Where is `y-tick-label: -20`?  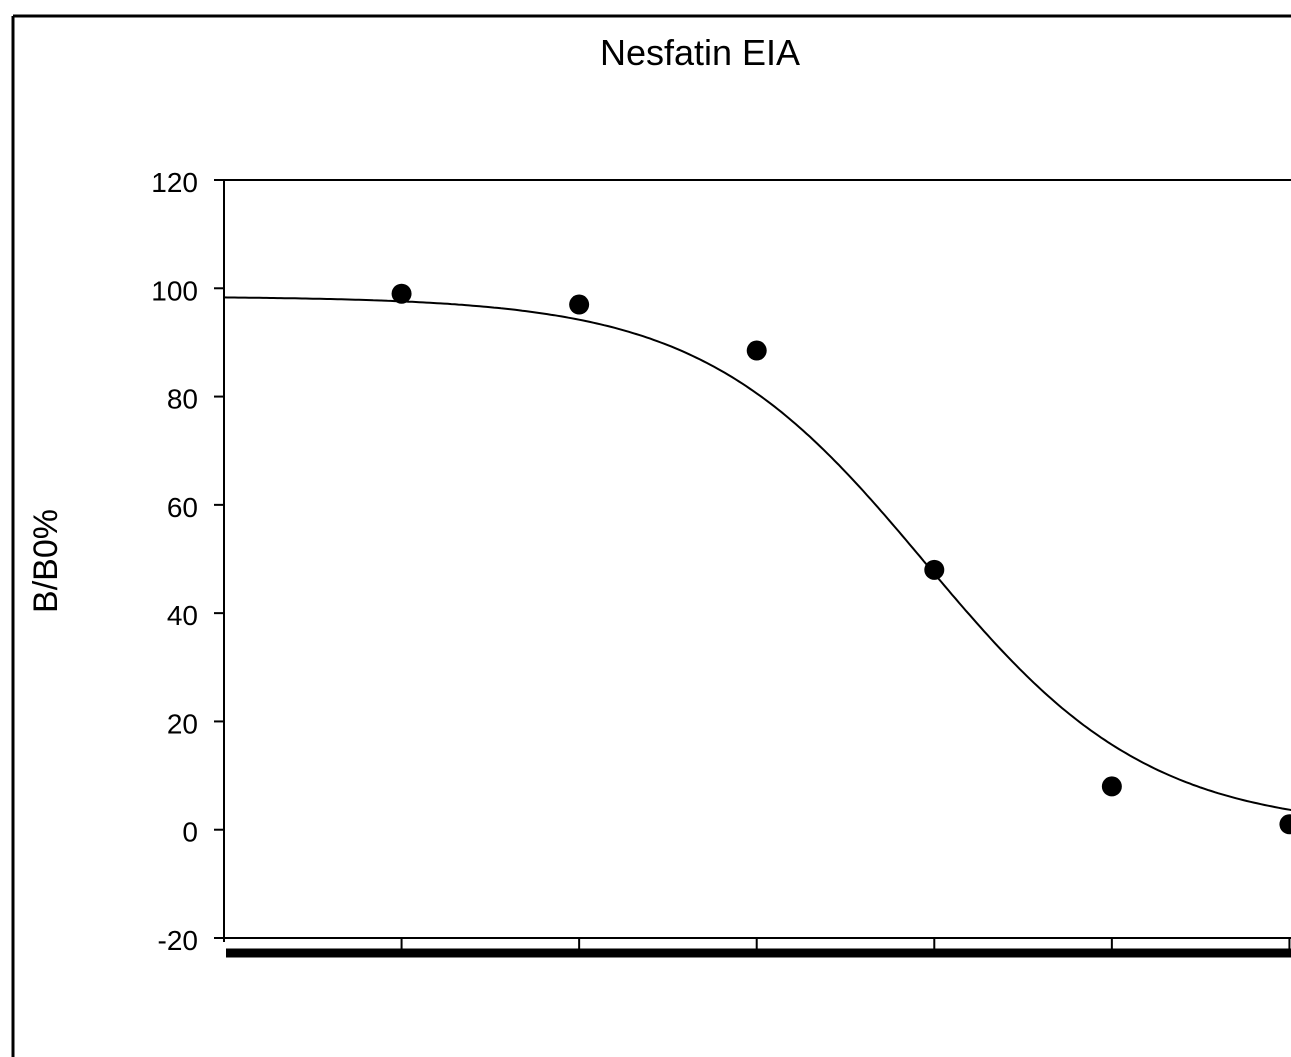 y-tick-label: -20 is located at coordinates (178, 940).